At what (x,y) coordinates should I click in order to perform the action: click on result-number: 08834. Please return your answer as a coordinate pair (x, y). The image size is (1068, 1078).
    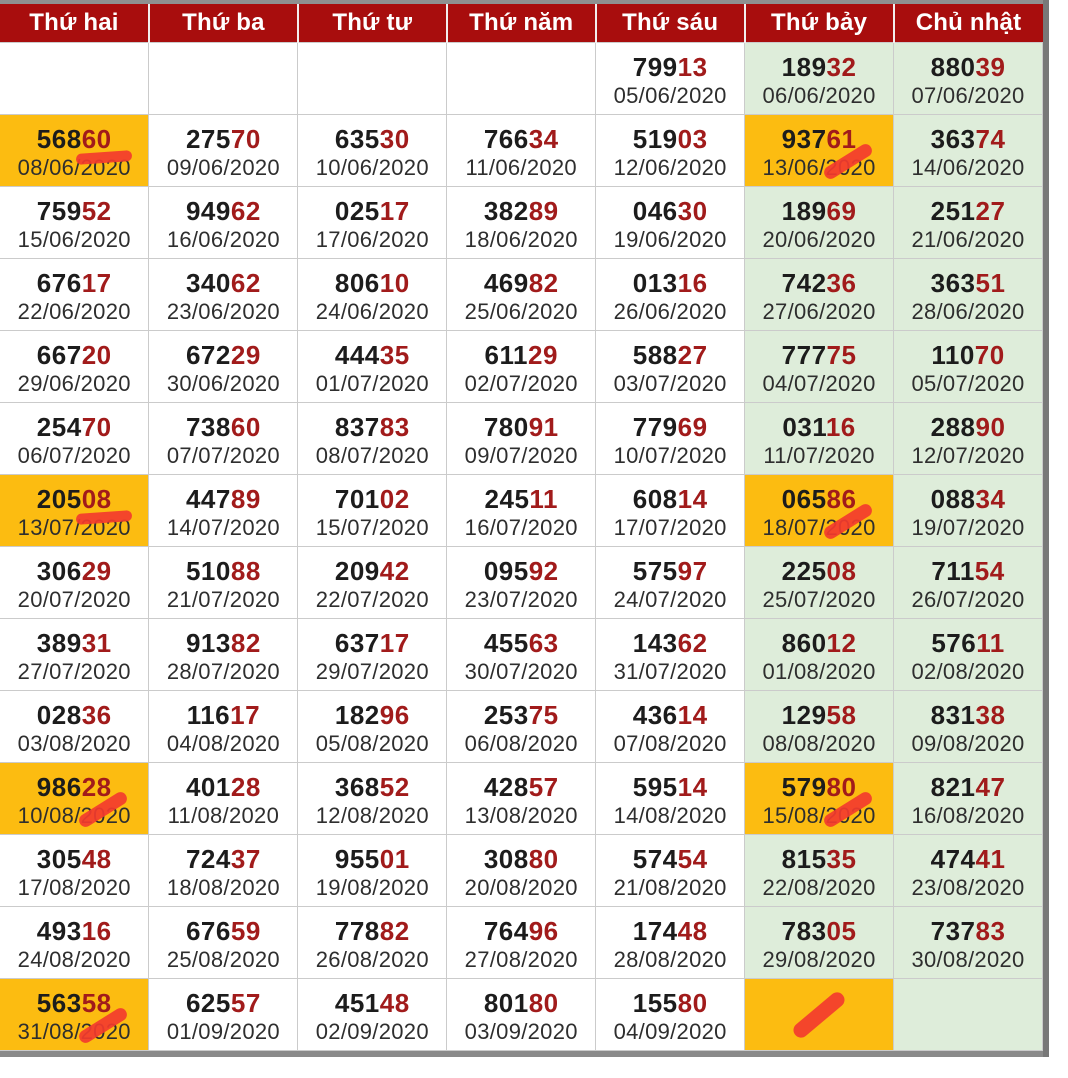
    Looking at the image, I should click on (968, 499).